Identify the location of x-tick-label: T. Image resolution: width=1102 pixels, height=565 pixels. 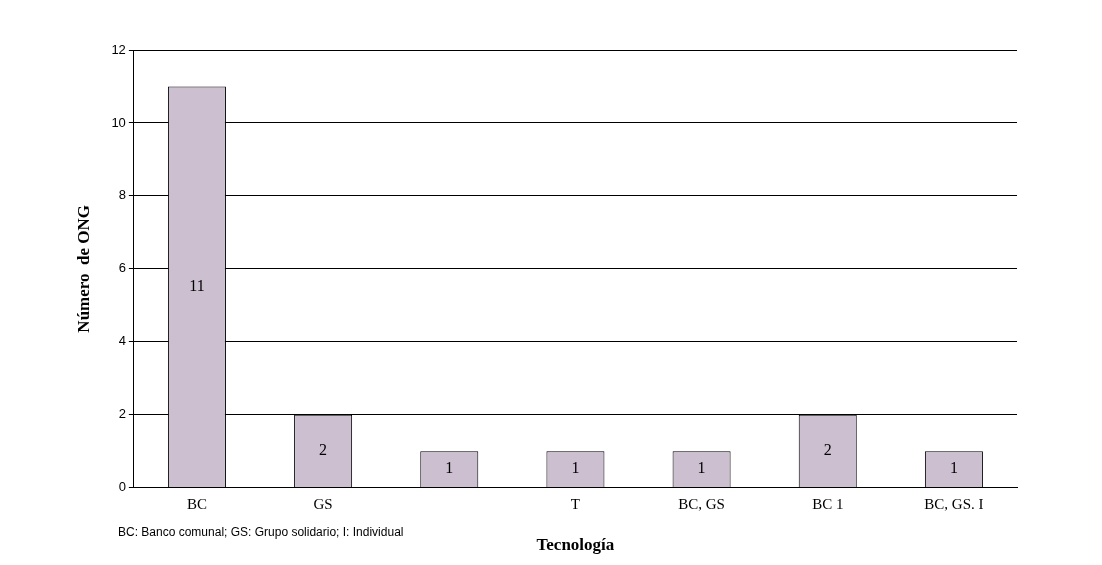
(575, 503).